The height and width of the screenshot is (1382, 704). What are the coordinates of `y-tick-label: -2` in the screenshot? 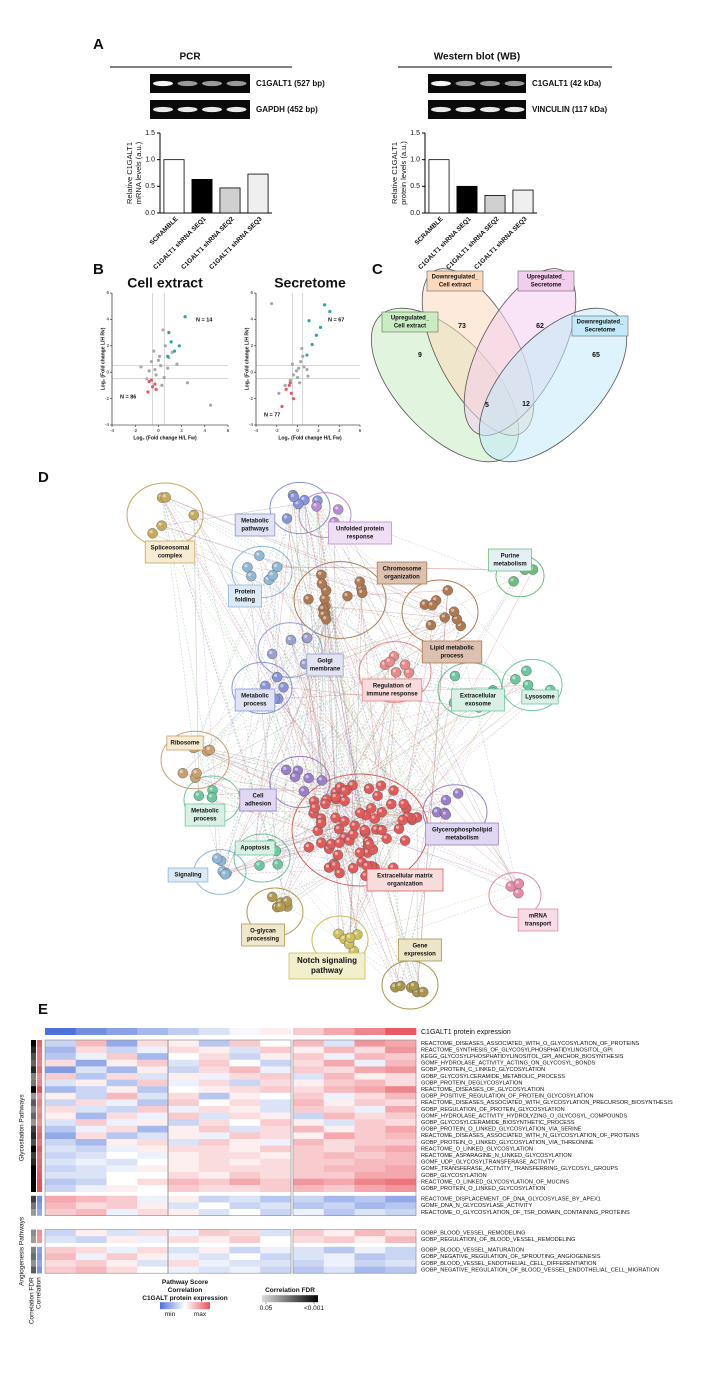 It's located at (251, 398).